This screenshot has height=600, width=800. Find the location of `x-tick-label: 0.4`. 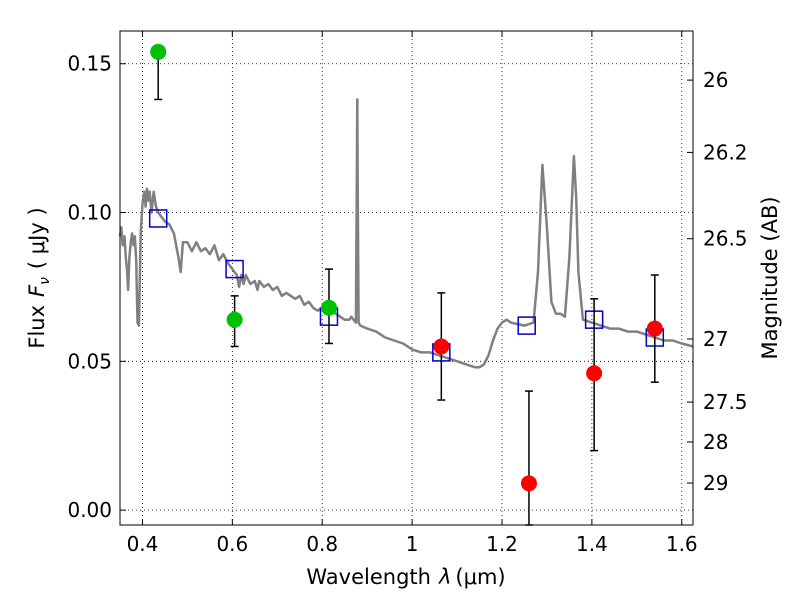

x-tick-label: 0.4 is located at coordinates (143, 544).